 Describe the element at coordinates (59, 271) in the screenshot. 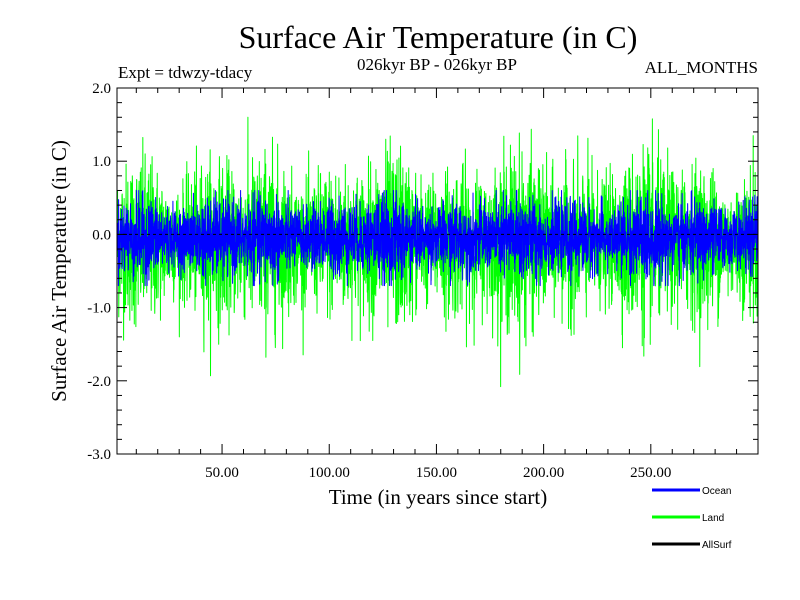

I see `y-axis-label: Surface Air Temperature (in C)` at that location.